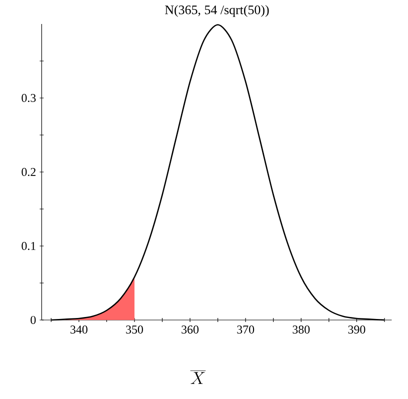 This screenshot has width=408, height=399. I want to click on chart-title: N(365, 54 /sqrt(50)), so click(217, 11).